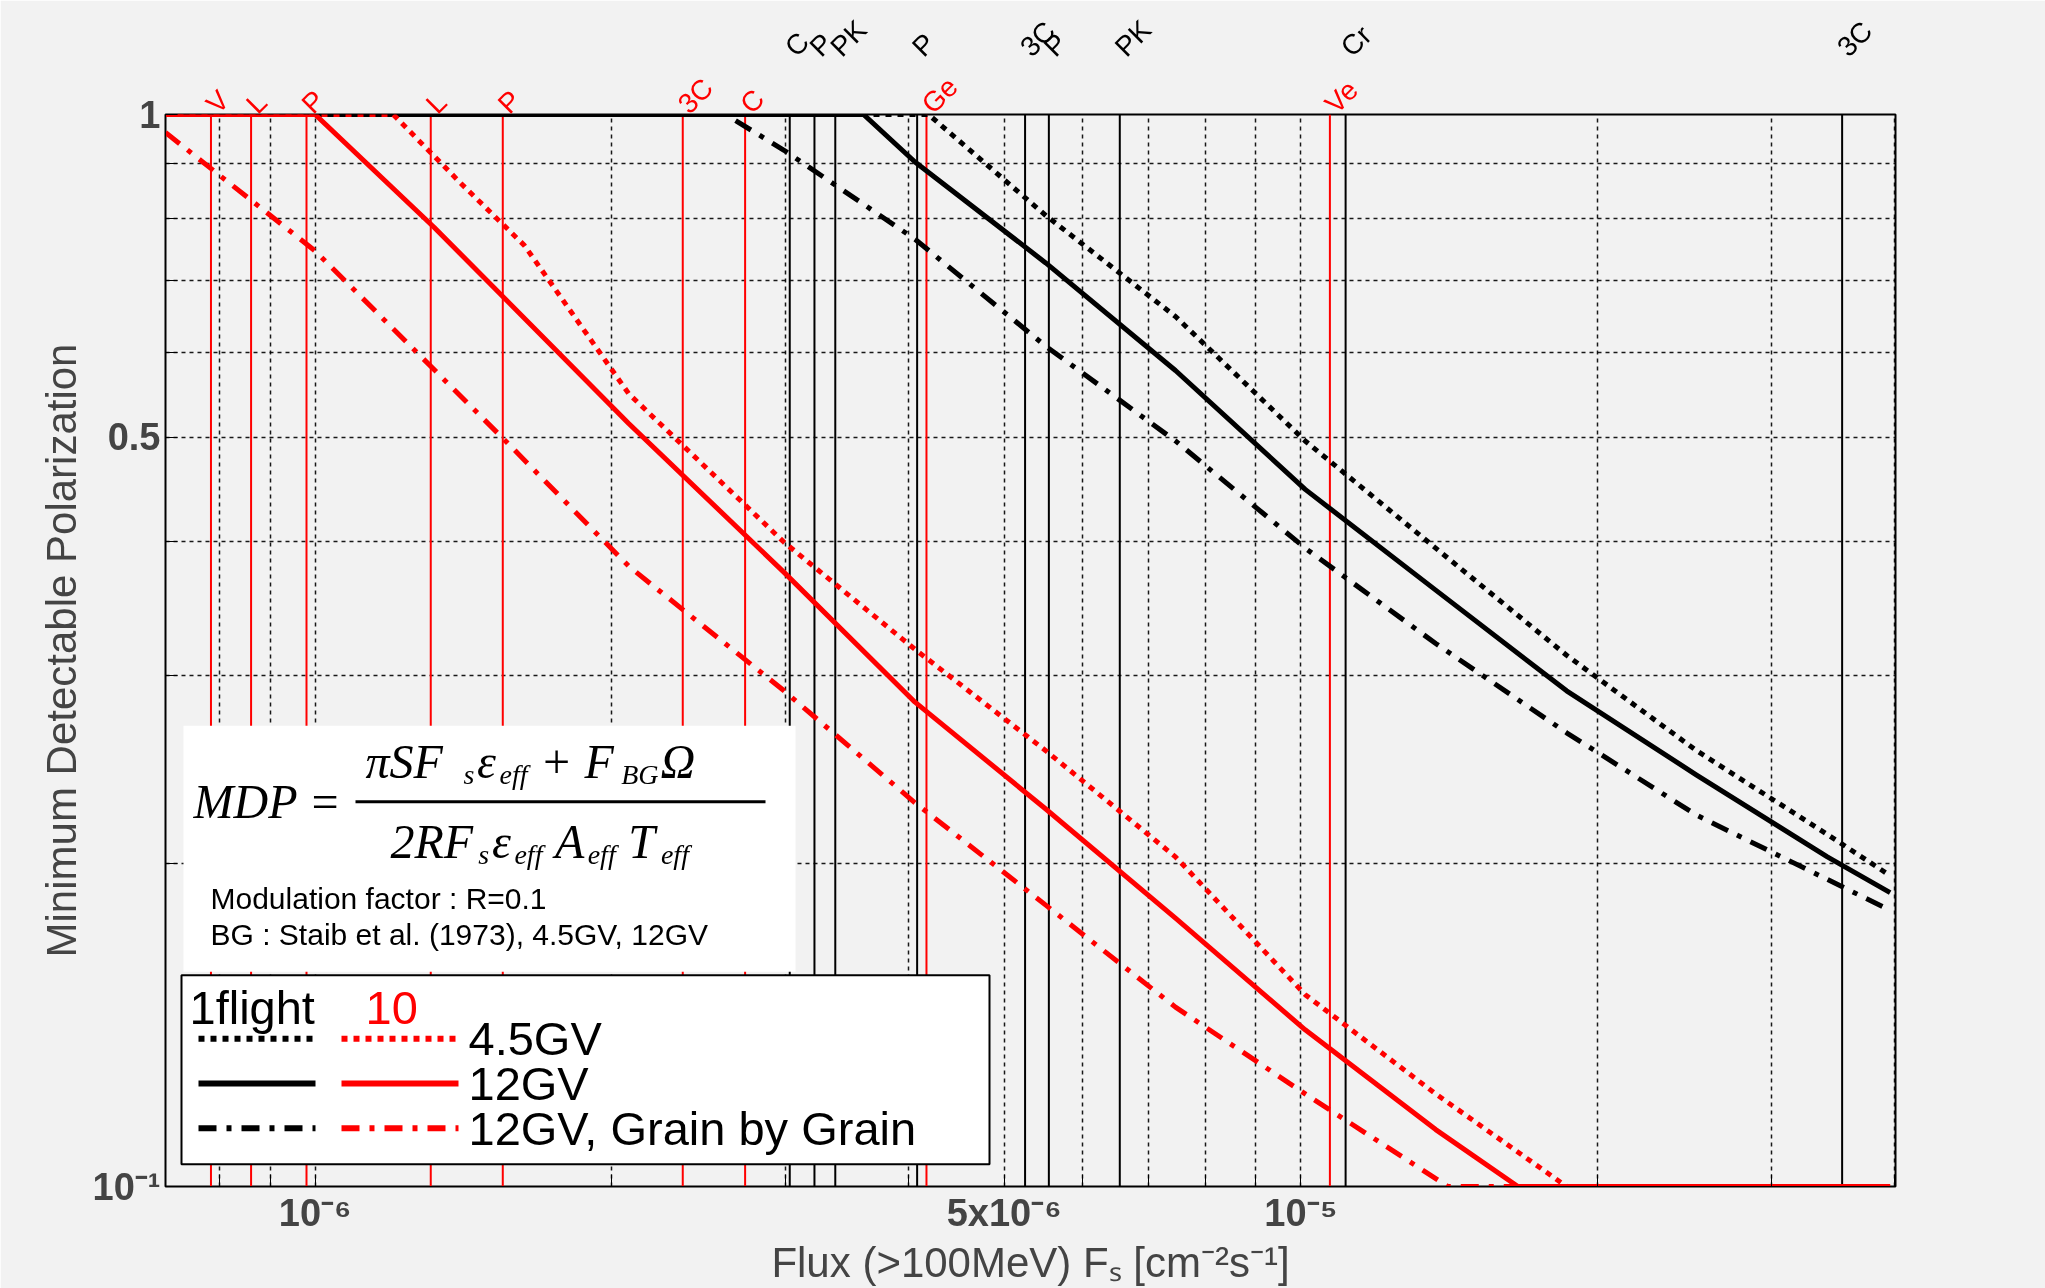 Image resolution: width=2045 pixels, height=1288 pixels. I want to click on y-tick-label: 10⁻¹, so click(126, 1186).